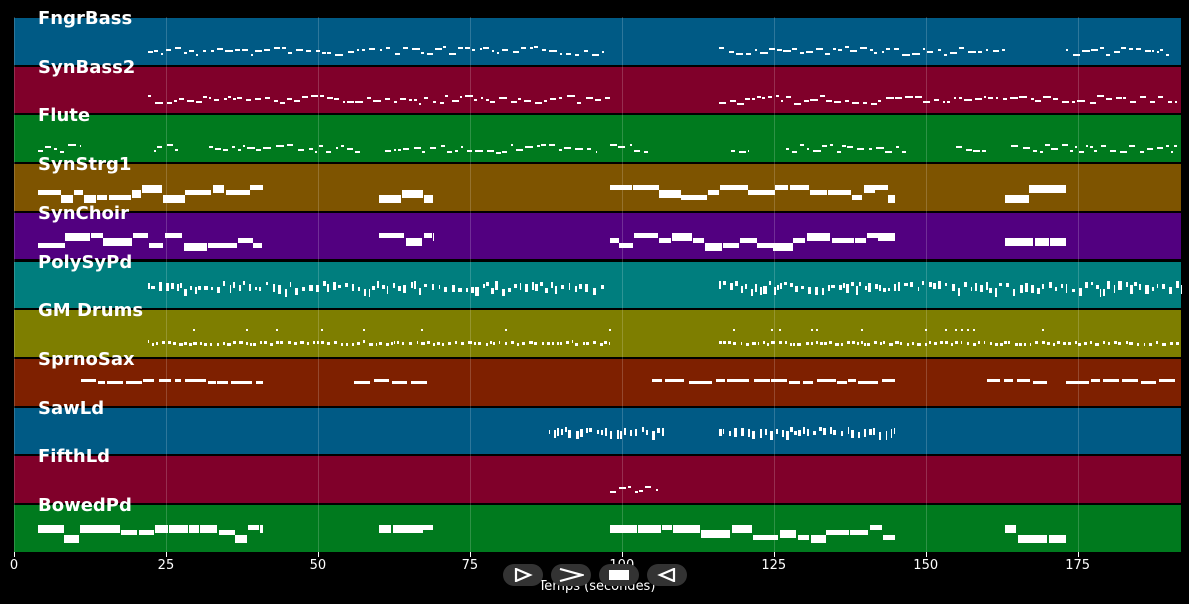  Describe the element at coordinates (1078, 565) in the screenshot. I see `x-tick-label: 175` at that location.